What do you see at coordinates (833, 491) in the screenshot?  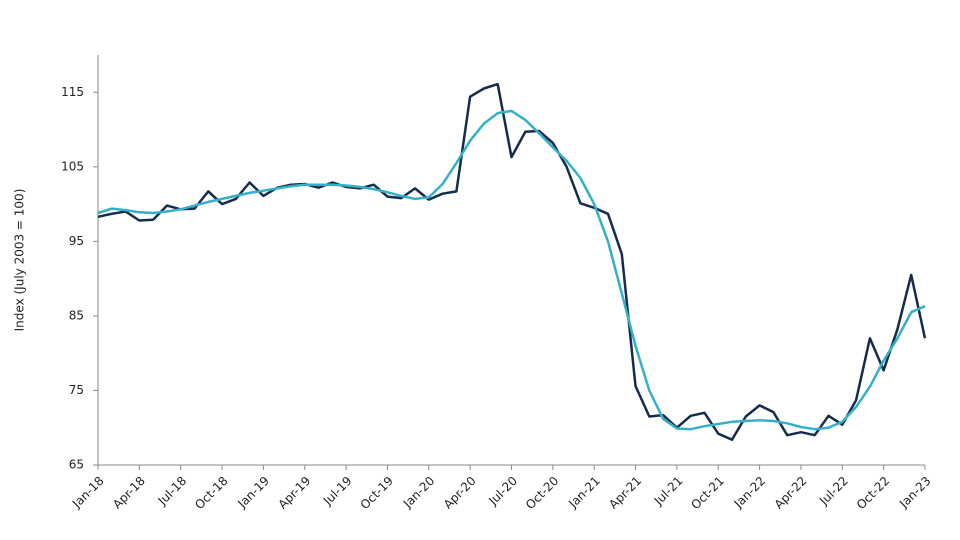 I see `x-tick-label: Jul-22` at bounding box center [833, 491].